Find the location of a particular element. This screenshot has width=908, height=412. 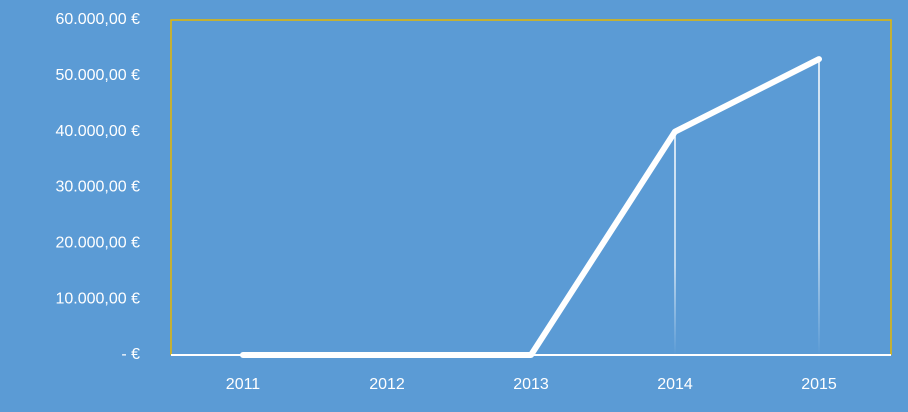

x-tick-label: 2013 is located at coordinates (531, 384).